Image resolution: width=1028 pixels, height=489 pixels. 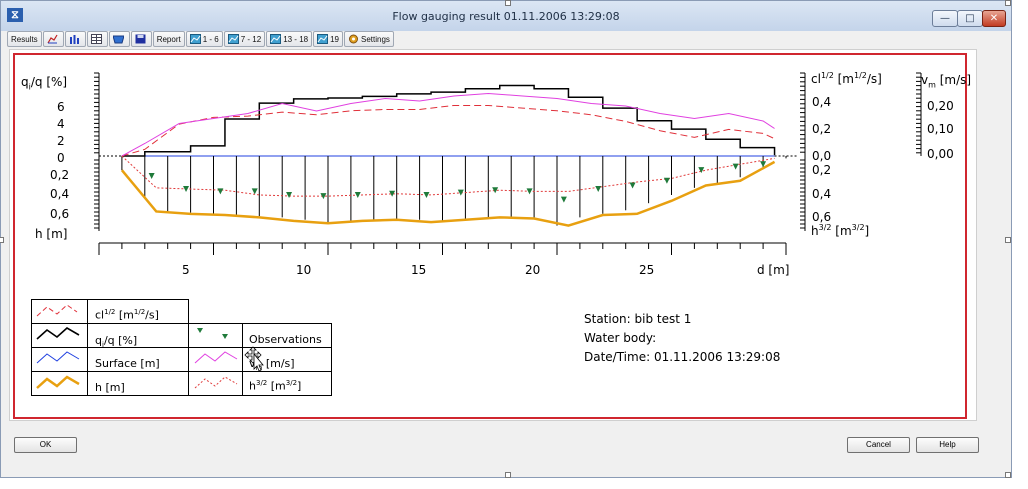 I want to click on x-tick-5: 5, so click(x=186, y=270).